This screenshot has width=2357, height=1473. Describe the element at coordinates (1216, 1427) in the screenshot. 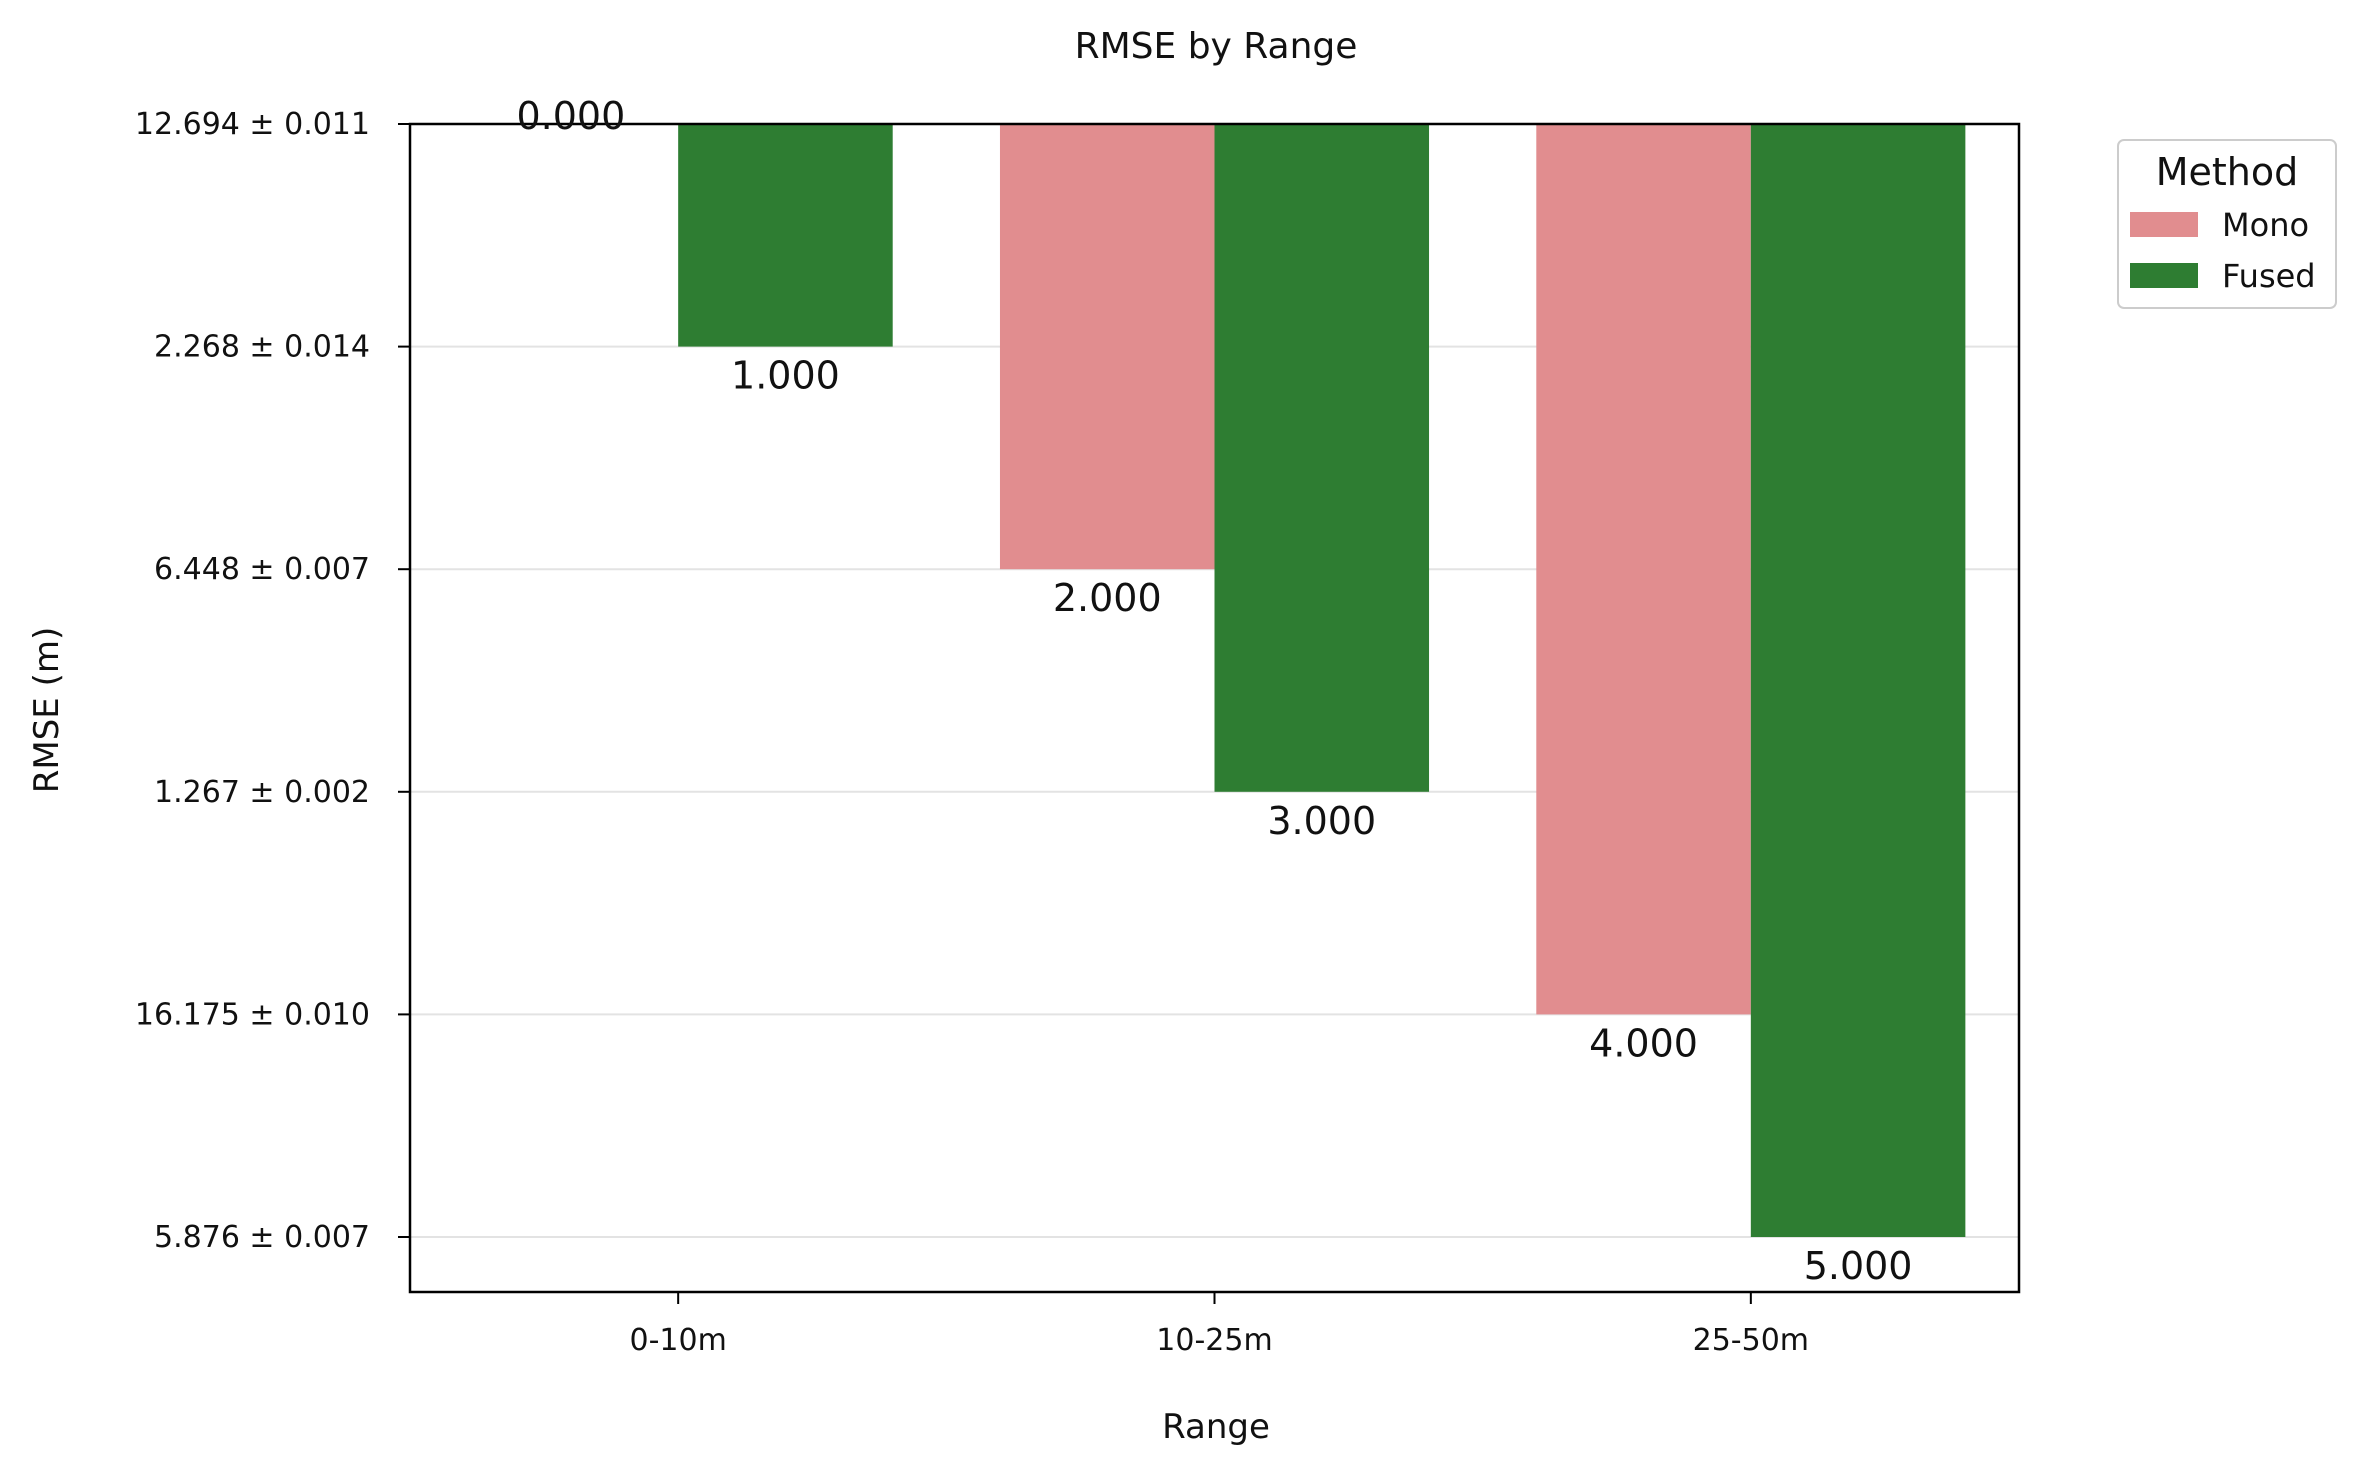

I see `x-axis-title: Range` at that location.